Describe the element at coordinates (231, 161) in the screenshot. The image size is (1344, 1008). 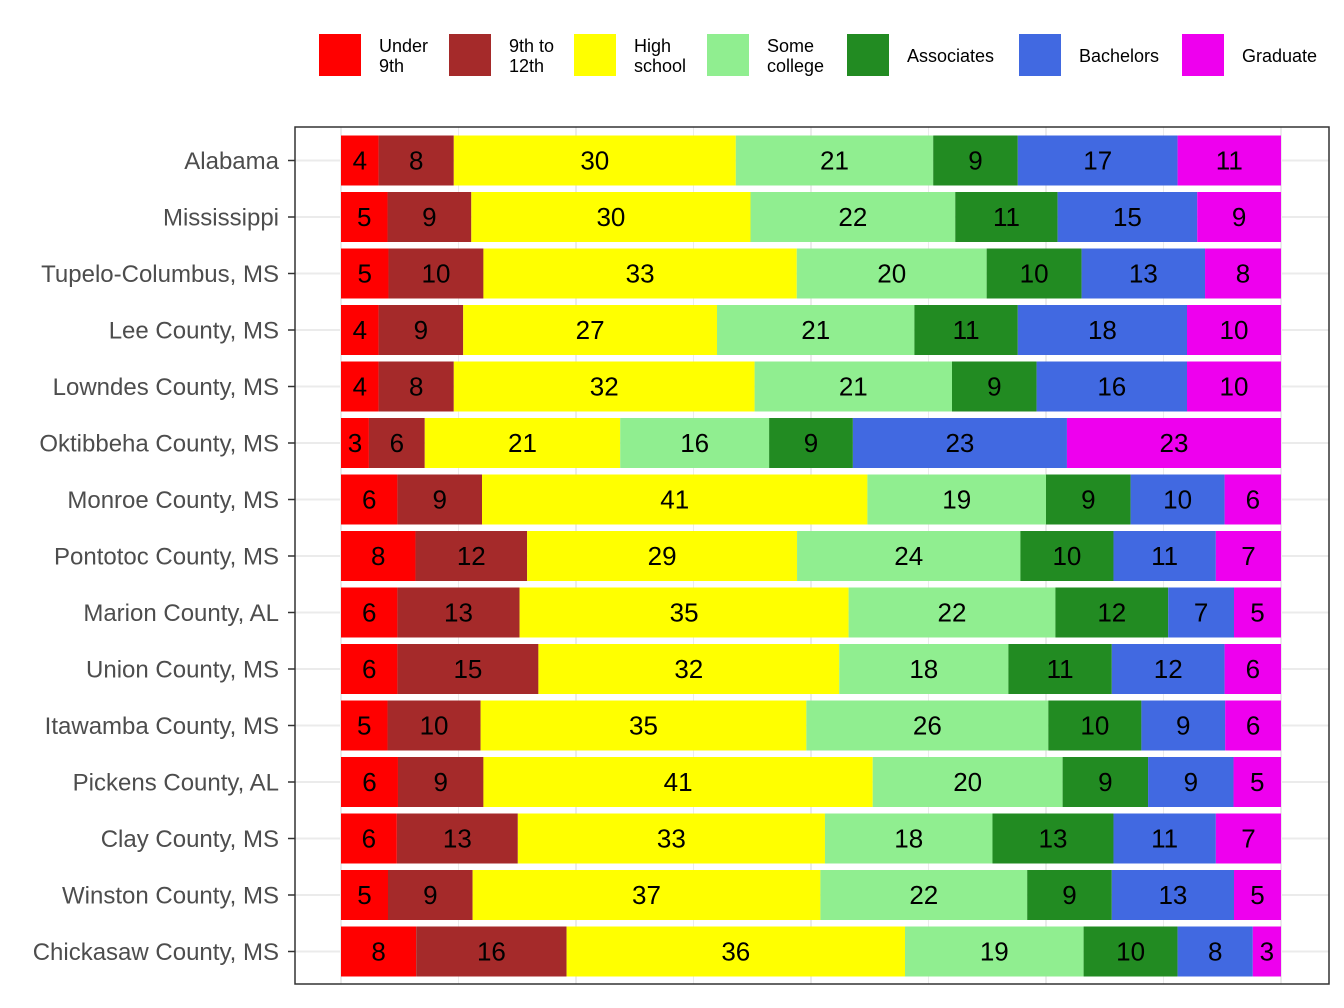
I see `category-label: Alabama` at that location.